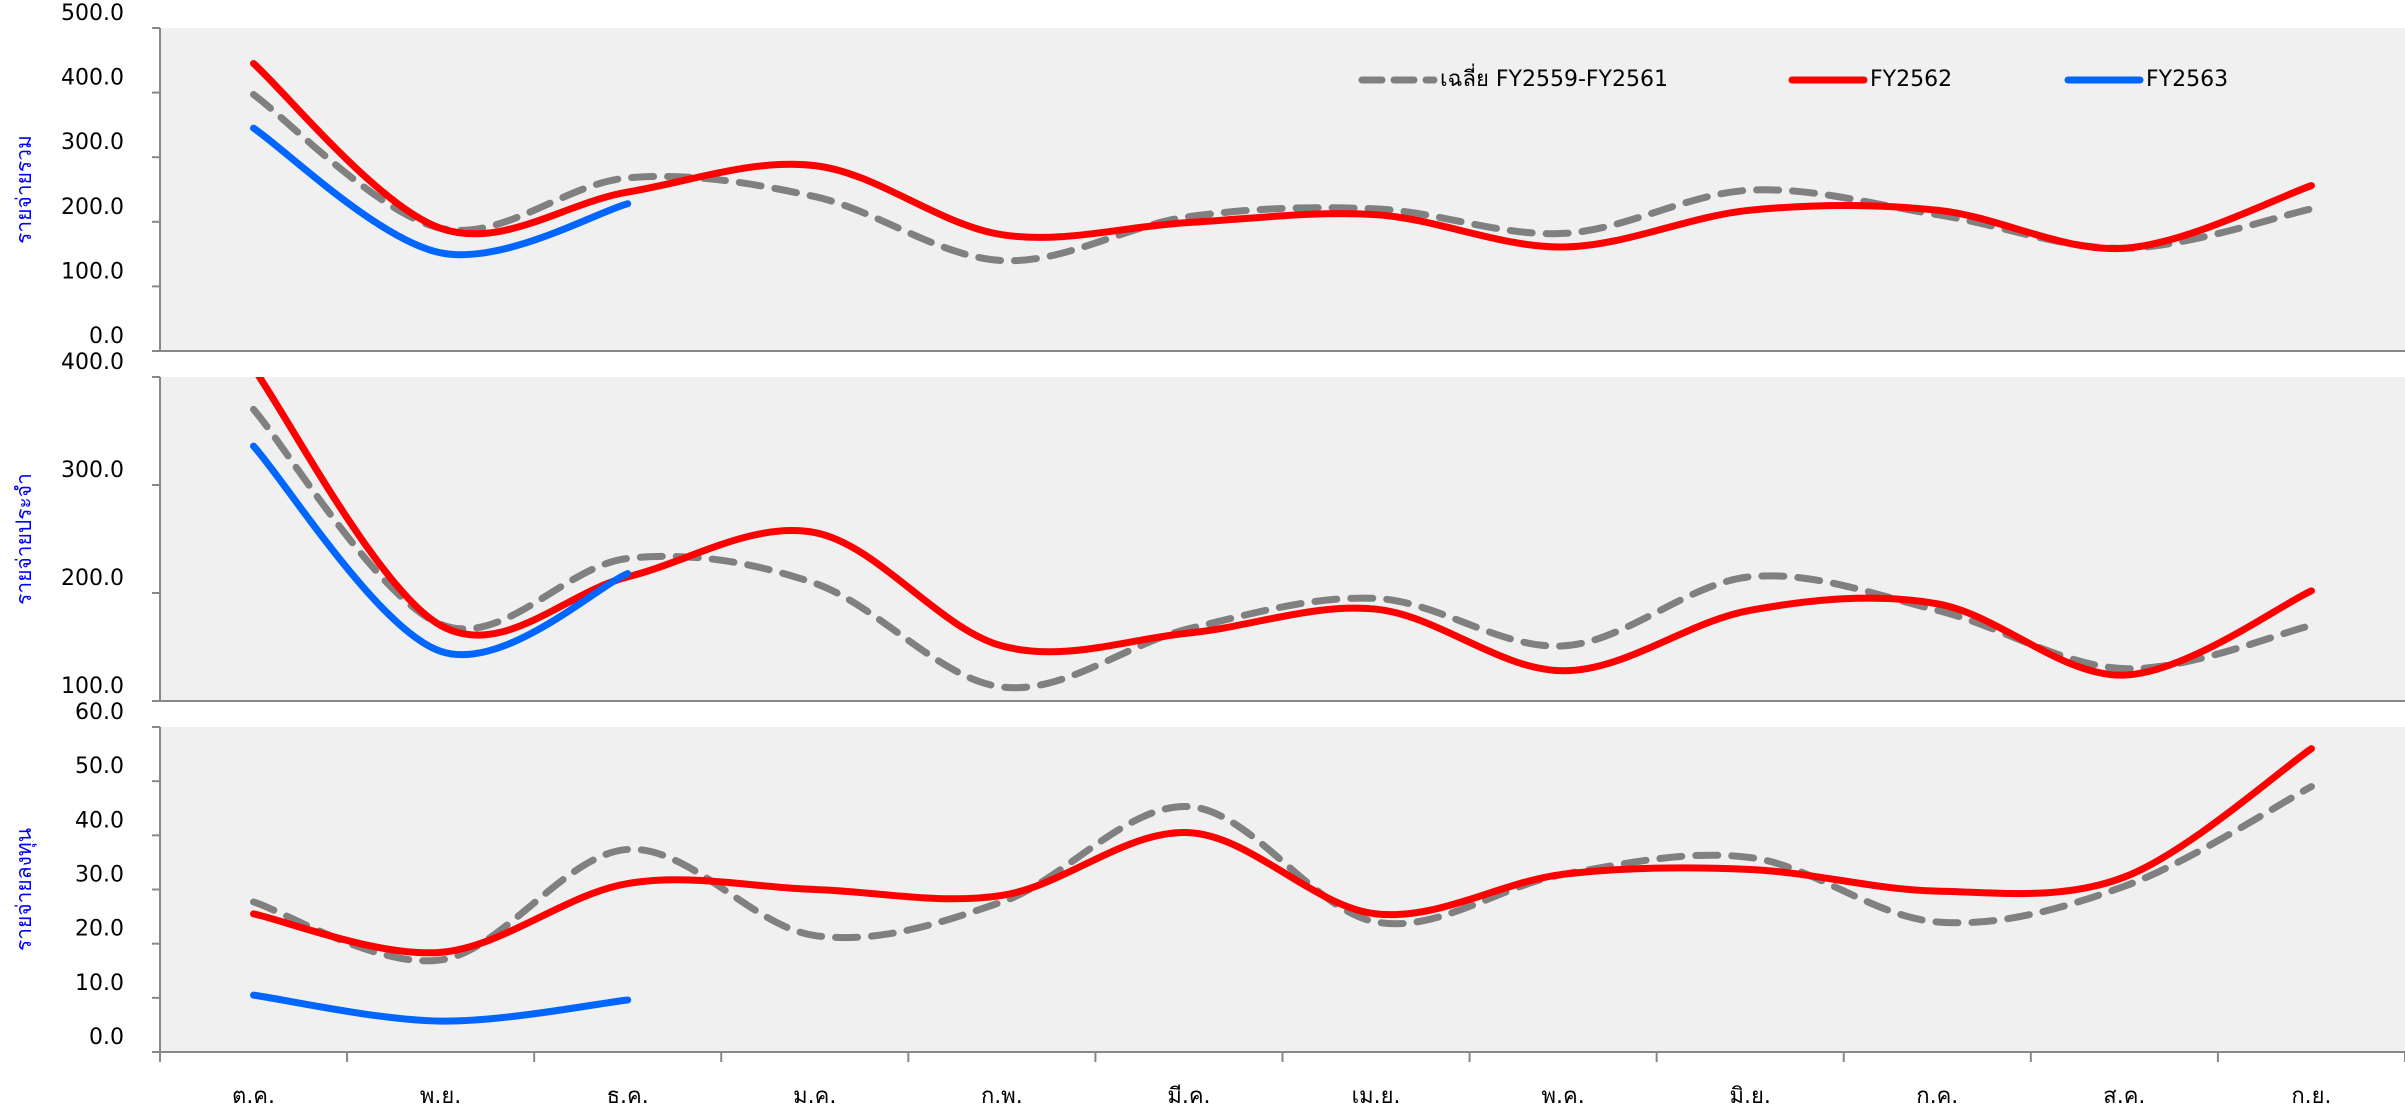 The height and width of the screenshot is (1110, 2405). What do you see at coordinates (2311, 1096) in the screenshot?
I see `x-tick-label: ก.ย.` at bounding box center [2311, 1096].